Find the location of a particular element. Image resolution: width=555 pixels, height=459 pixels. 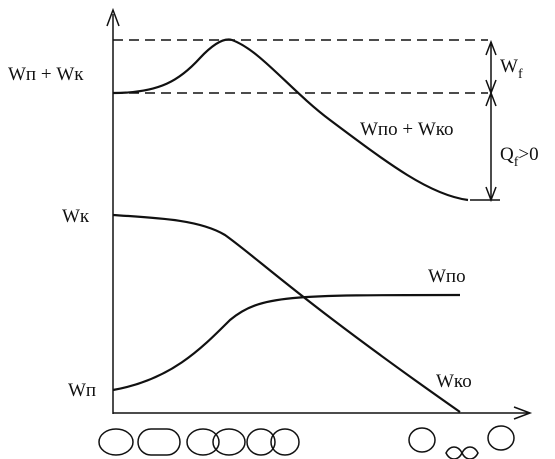

label: Wf is located at coordinates (511, 69).